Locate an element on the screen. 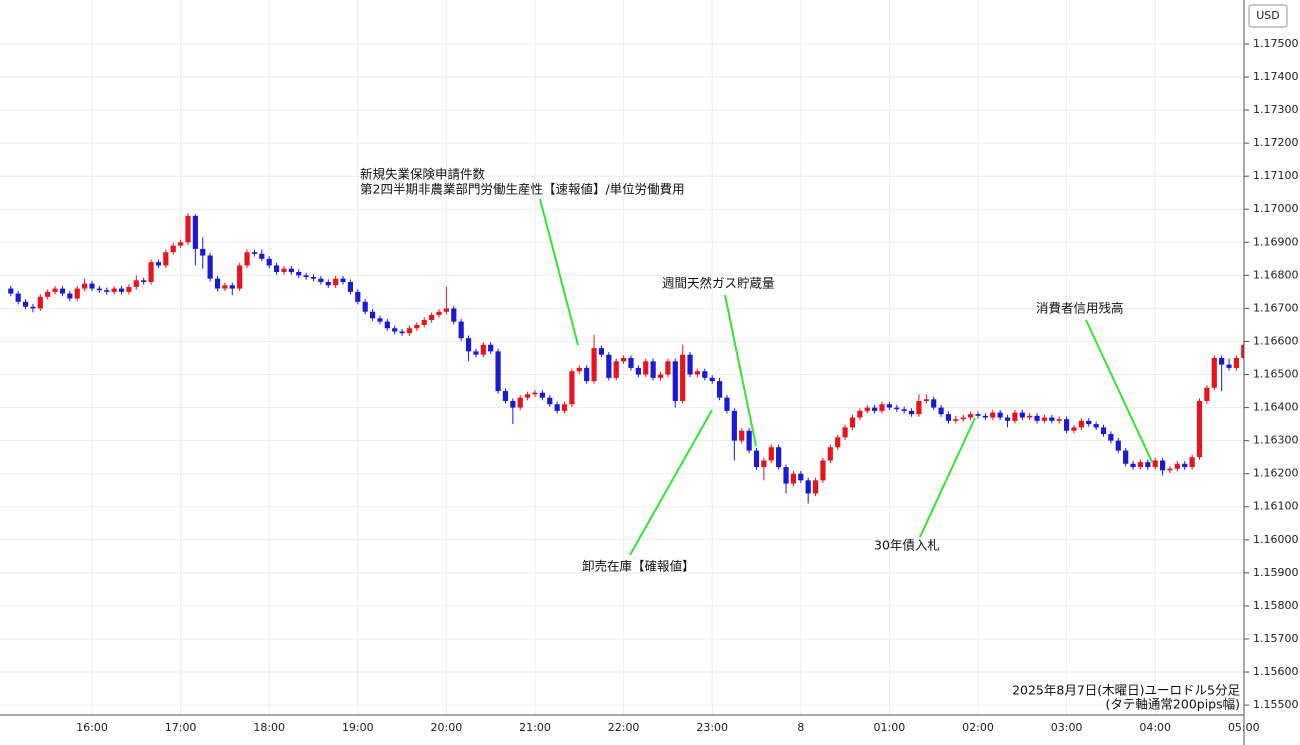  x-tick-label: 20:00 is located at coordinates (447, 727).